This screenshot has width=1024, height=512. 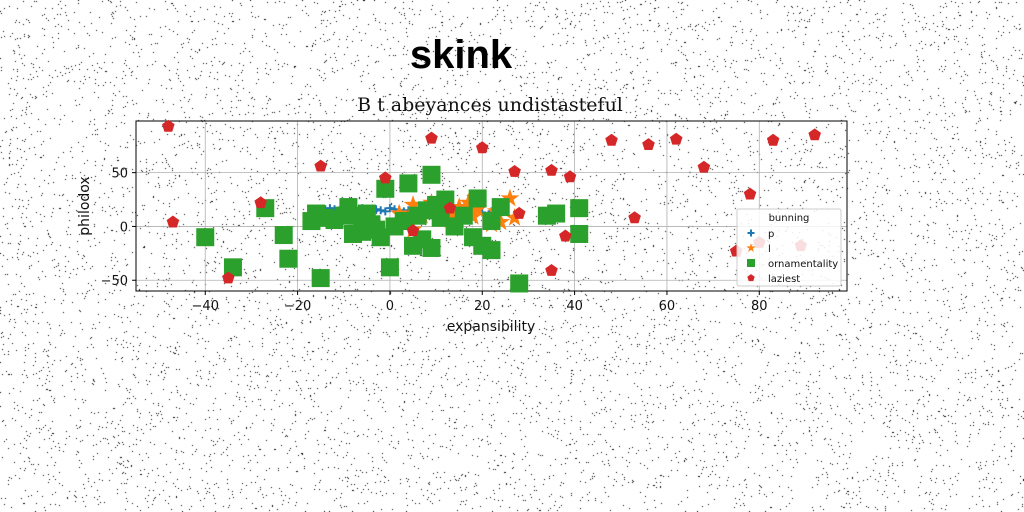 What do you see at coordinates (771, 234) in the screenshot?
I see `legend-label: p` at bounding box center [771, 234].